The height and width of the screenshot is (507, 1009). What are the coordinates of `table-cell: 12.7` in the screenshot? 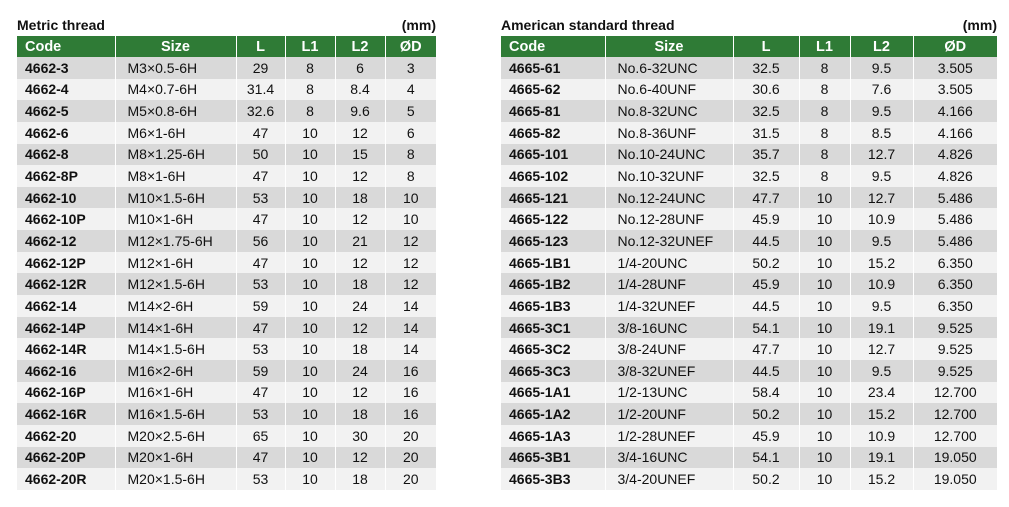 It's located at (881, 349).